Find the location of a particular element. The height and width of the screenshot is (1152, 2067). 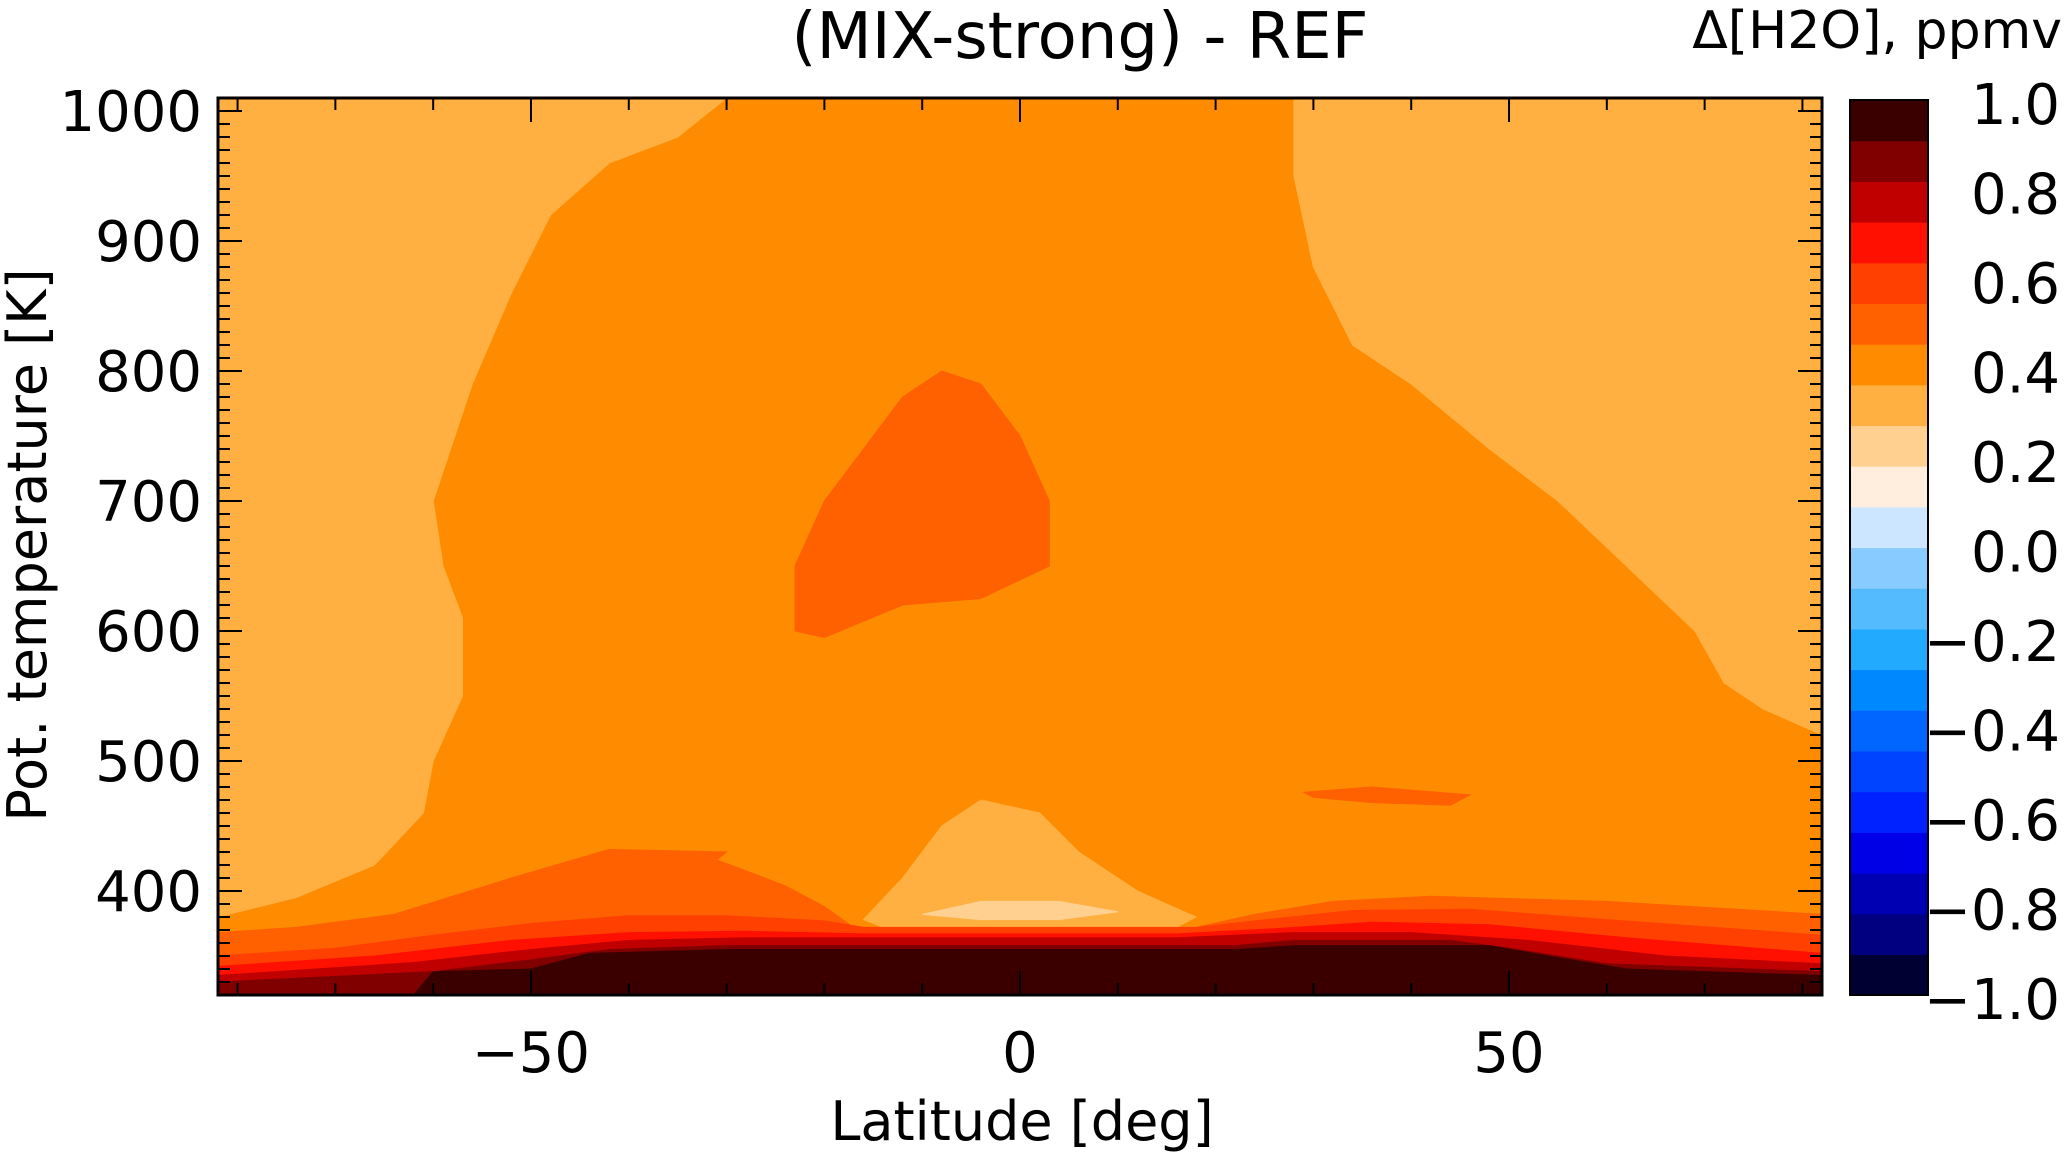

colorbar-tick-label: 1.0 is located at coordinates (2015, 105).